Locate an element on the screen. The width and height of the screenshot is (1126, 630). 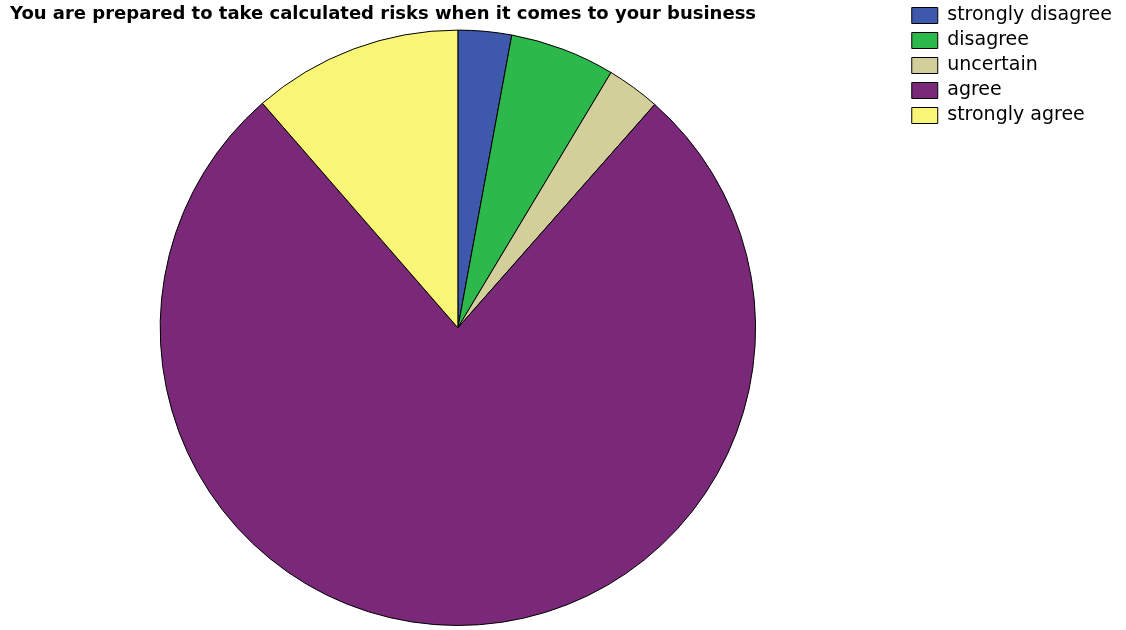
legend-label: strongly agree is located at coordinates (1016, 113).